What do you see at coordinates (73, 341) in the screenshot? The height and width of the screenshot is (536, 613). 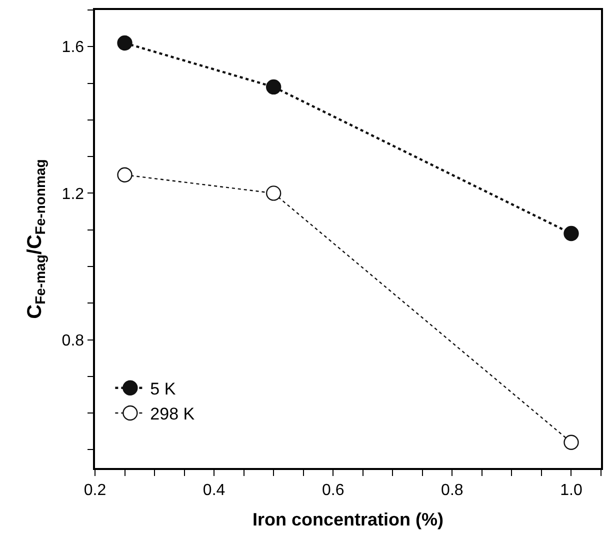 I see `y-tick-label: 0.8` at bounding box center [73, 341].